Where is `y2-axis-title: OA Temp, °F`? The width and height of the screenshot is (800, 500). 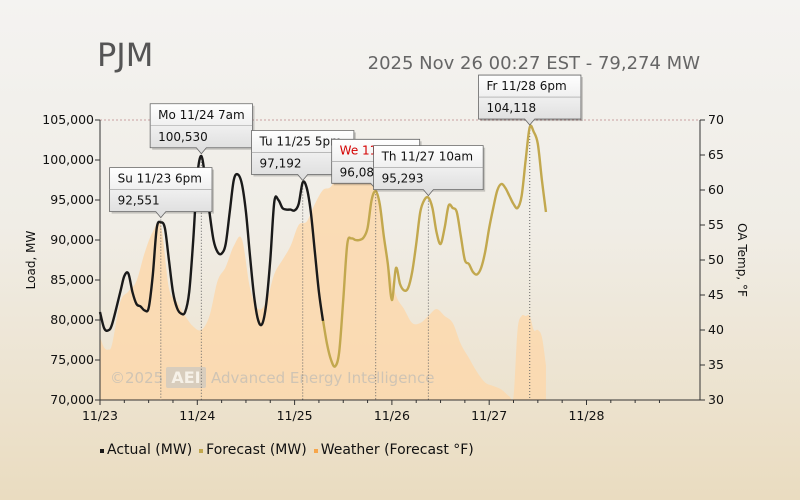 y2-axis-title: OA Temp, °F is located at coordinates (742, 260).